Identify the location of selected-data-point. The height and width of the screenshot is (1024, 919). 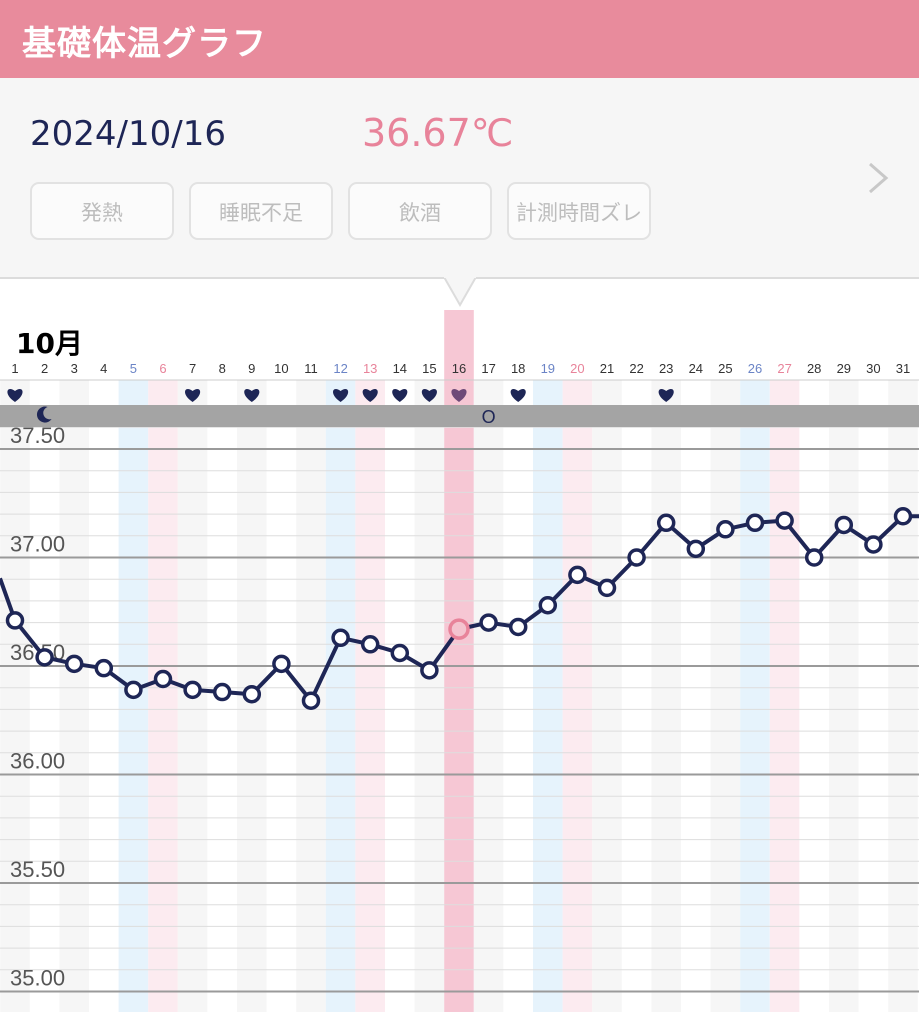
(459, 629).